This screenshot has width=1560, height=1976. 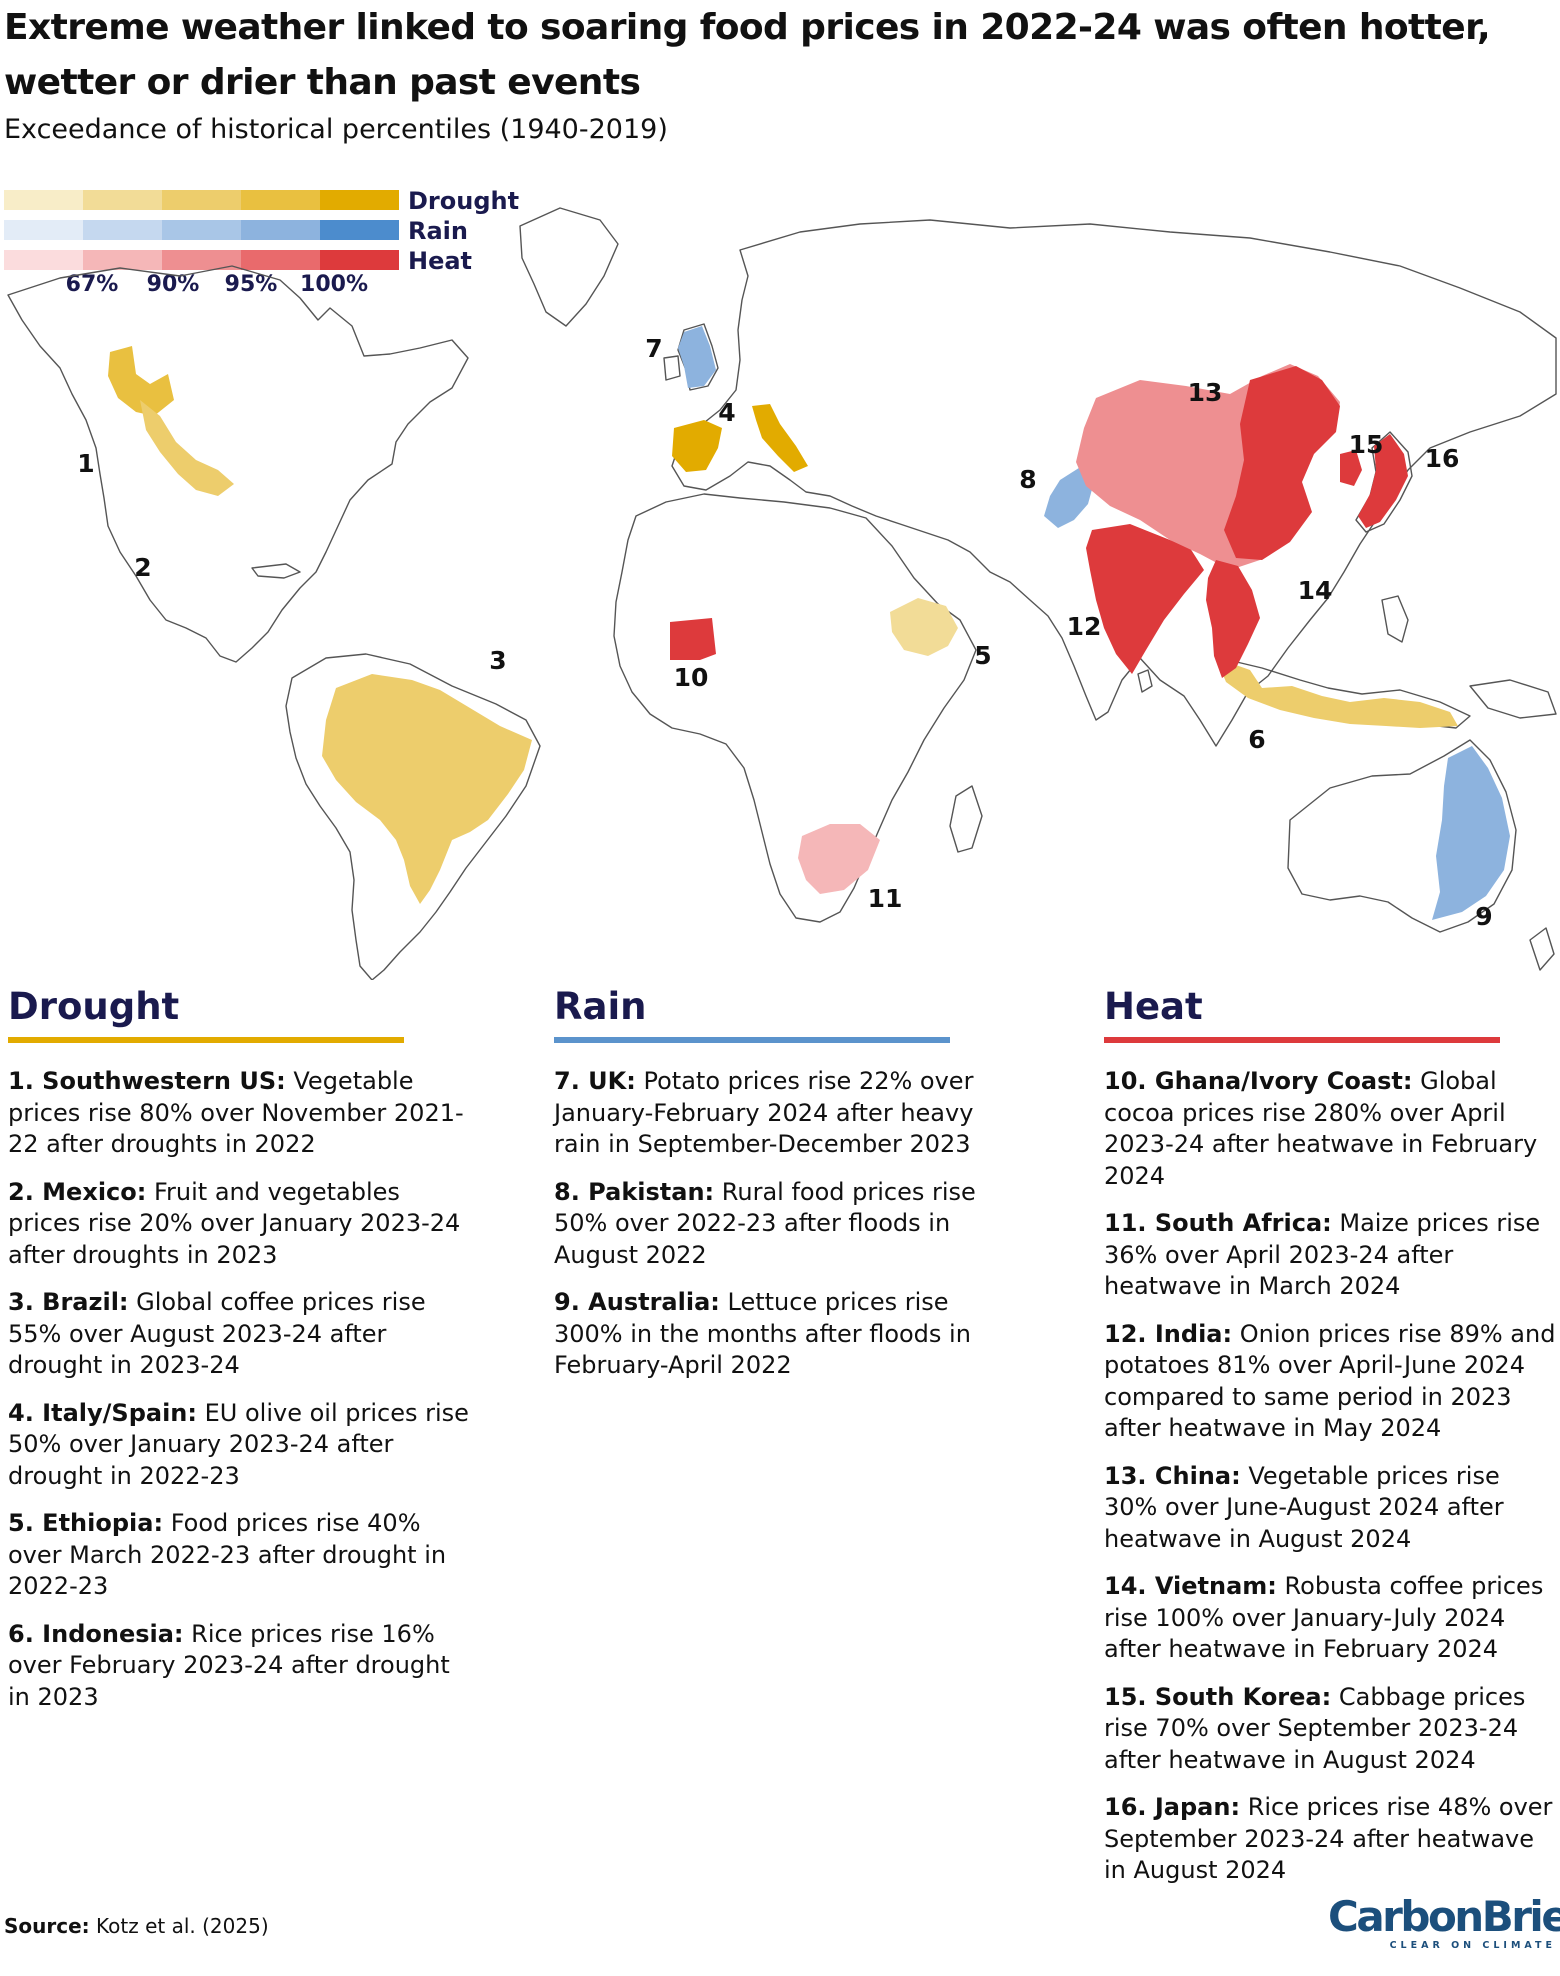 I want to click on region-11-south-africa, so click(x=839, y=859).